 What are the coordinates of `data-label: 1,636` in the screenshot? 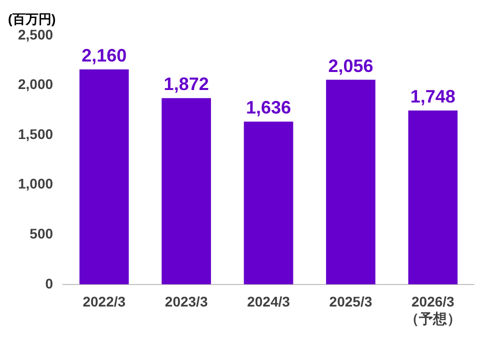 It's located at (269, 108).